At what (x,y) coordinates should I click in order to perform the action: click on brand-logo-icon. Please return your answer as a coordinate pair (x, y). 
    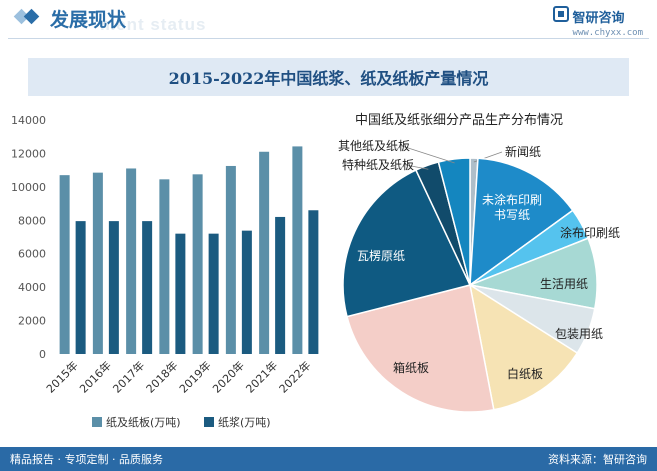
    Looking at the image, I should click on (560, 16).